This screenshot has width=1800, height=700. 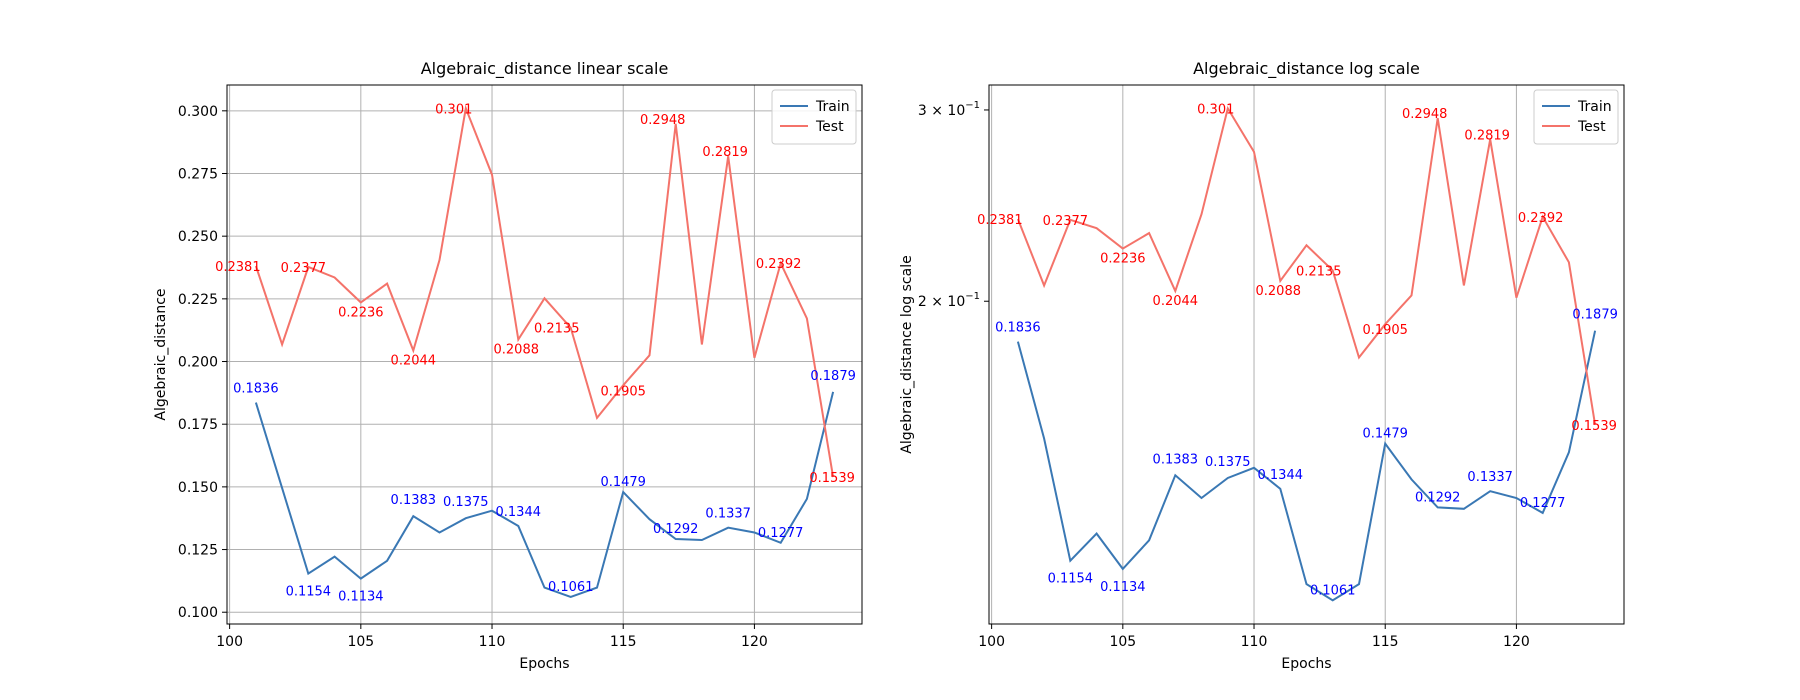 I want to click on y-tick-label: 0.275, so click(x=198, y=174).